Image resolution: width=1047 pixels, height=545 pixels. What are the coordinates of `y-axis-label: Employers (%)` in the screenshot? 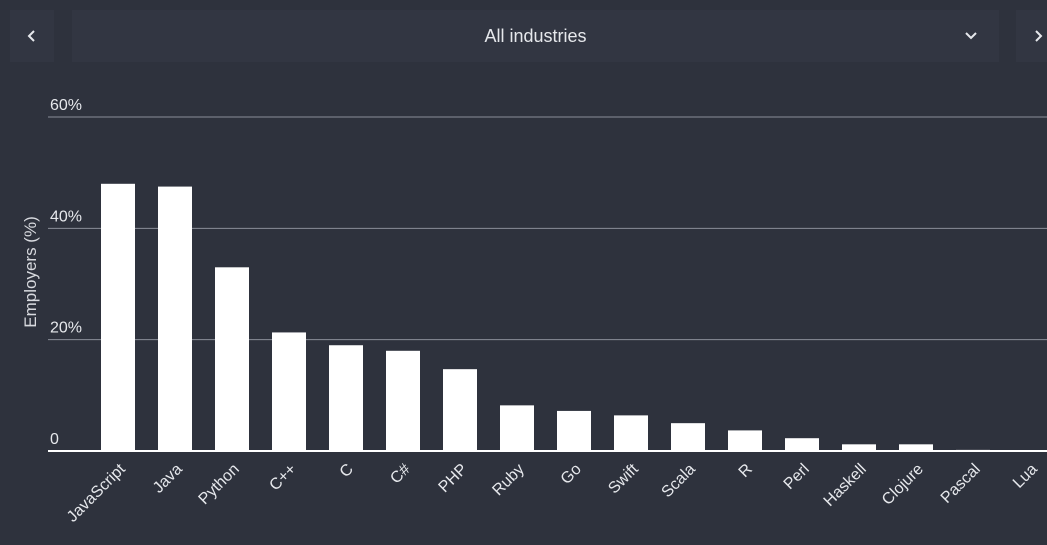 It's located at (30, 271).